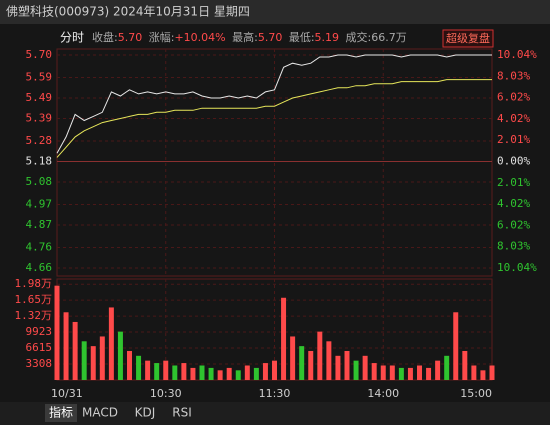 The width and height of the screenshot is (550, 425). Describe the element at coordinates (275, 12) in the screenshot. I see `title-bar` at that location.